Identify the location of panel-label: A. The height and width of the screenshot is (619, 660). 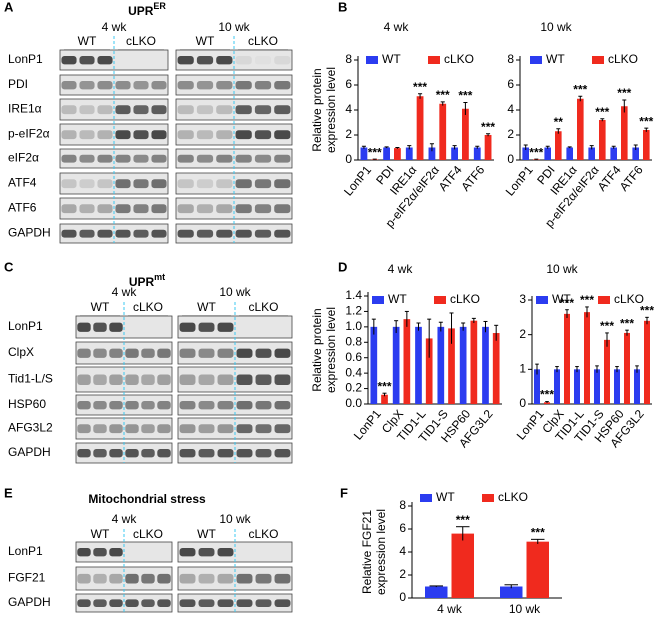
(9, 7).